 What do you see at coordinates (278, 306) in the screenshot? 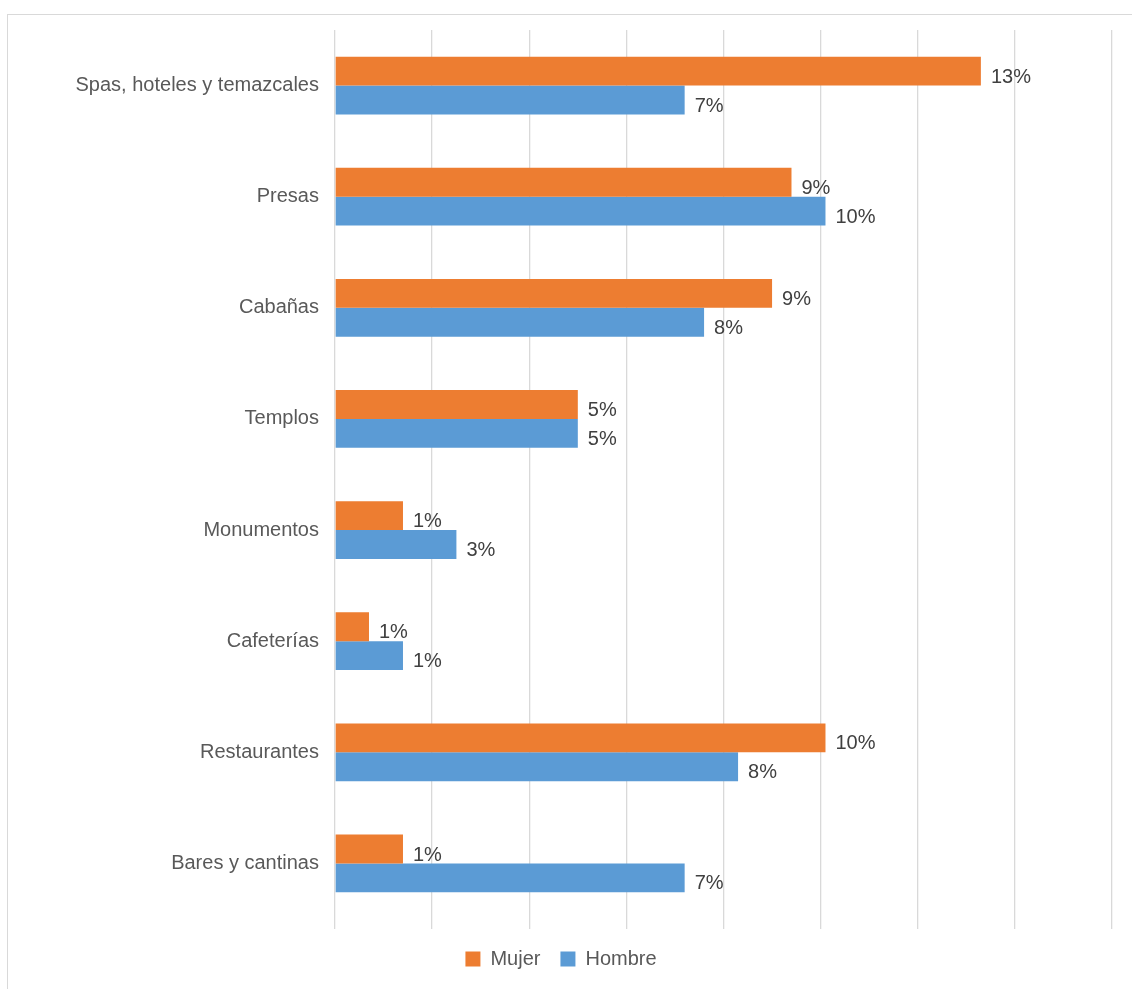
I see `y-tick-label: Cabañas` at bounding box center [278, 306].